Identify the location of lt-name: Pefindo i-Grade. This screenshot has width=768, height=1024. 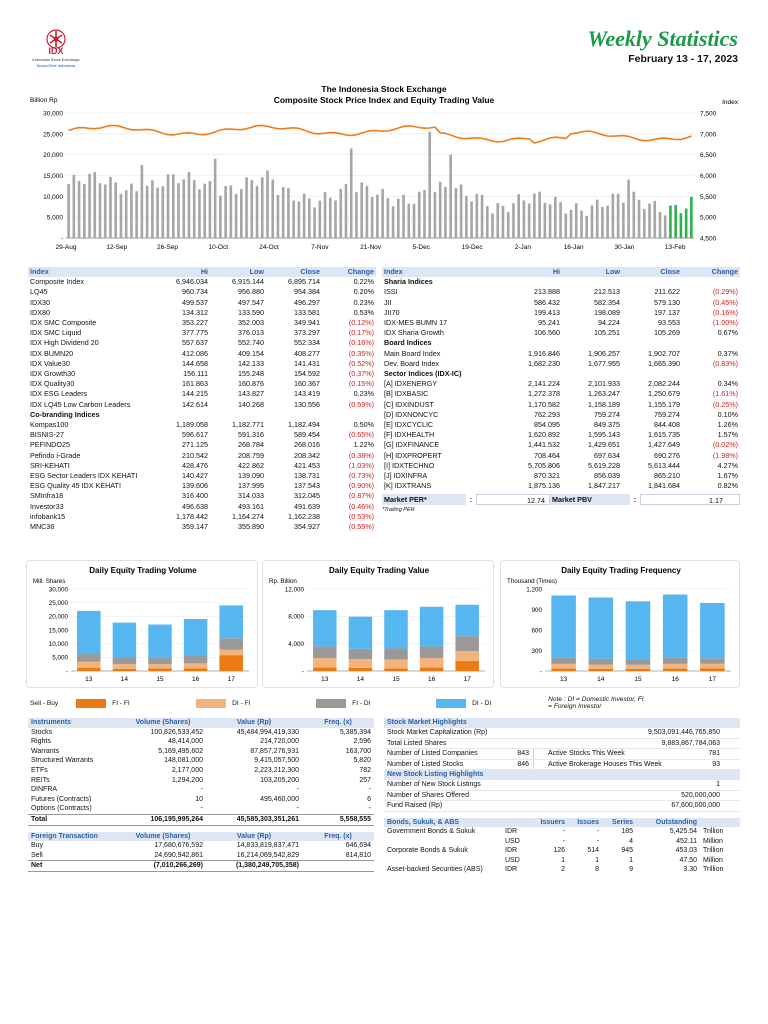
(55, 455).